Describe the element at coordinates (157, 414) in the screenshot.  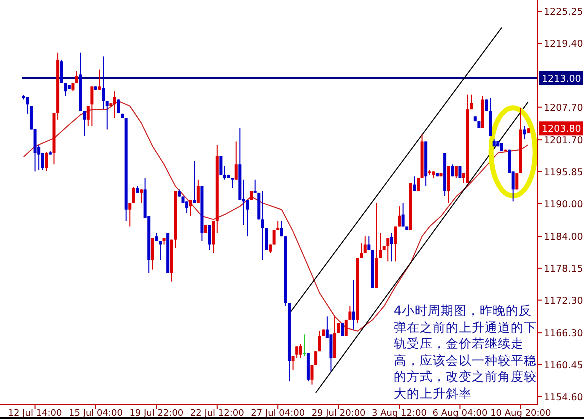
I see `x-tick-label: 19 Jul 22:00` at that location.